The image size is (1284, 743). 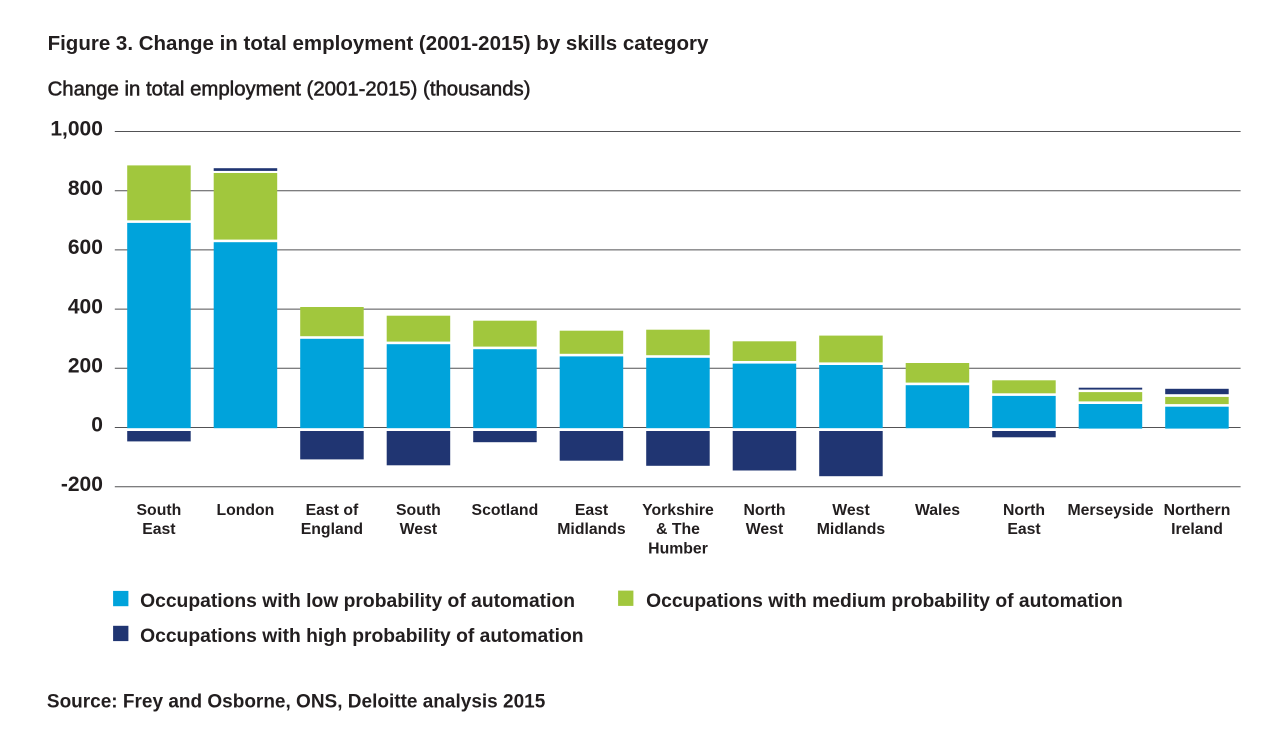 What do you see at coordinates (505, 510) in the screenshot?
I see `svg-text: Scotland` at bounding box center [505, 510].